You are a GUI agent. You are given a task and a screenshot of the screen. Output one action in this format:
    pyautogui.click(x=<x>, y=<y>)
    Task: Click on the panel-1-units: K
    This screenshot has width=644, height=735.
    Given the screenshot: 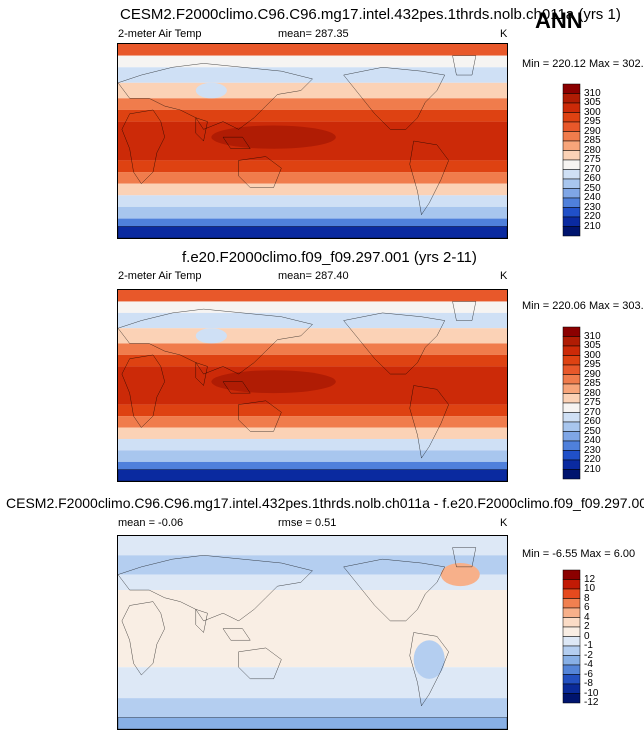 What is the action you would take?
    pyautogui.click(x=504, y=34)
    